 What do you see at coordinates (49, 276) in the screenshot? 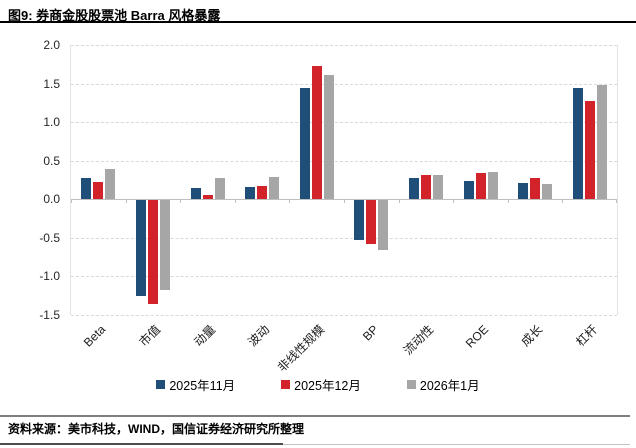
I see `y-tick-label: -1.0` at bounding box center [49, 276].